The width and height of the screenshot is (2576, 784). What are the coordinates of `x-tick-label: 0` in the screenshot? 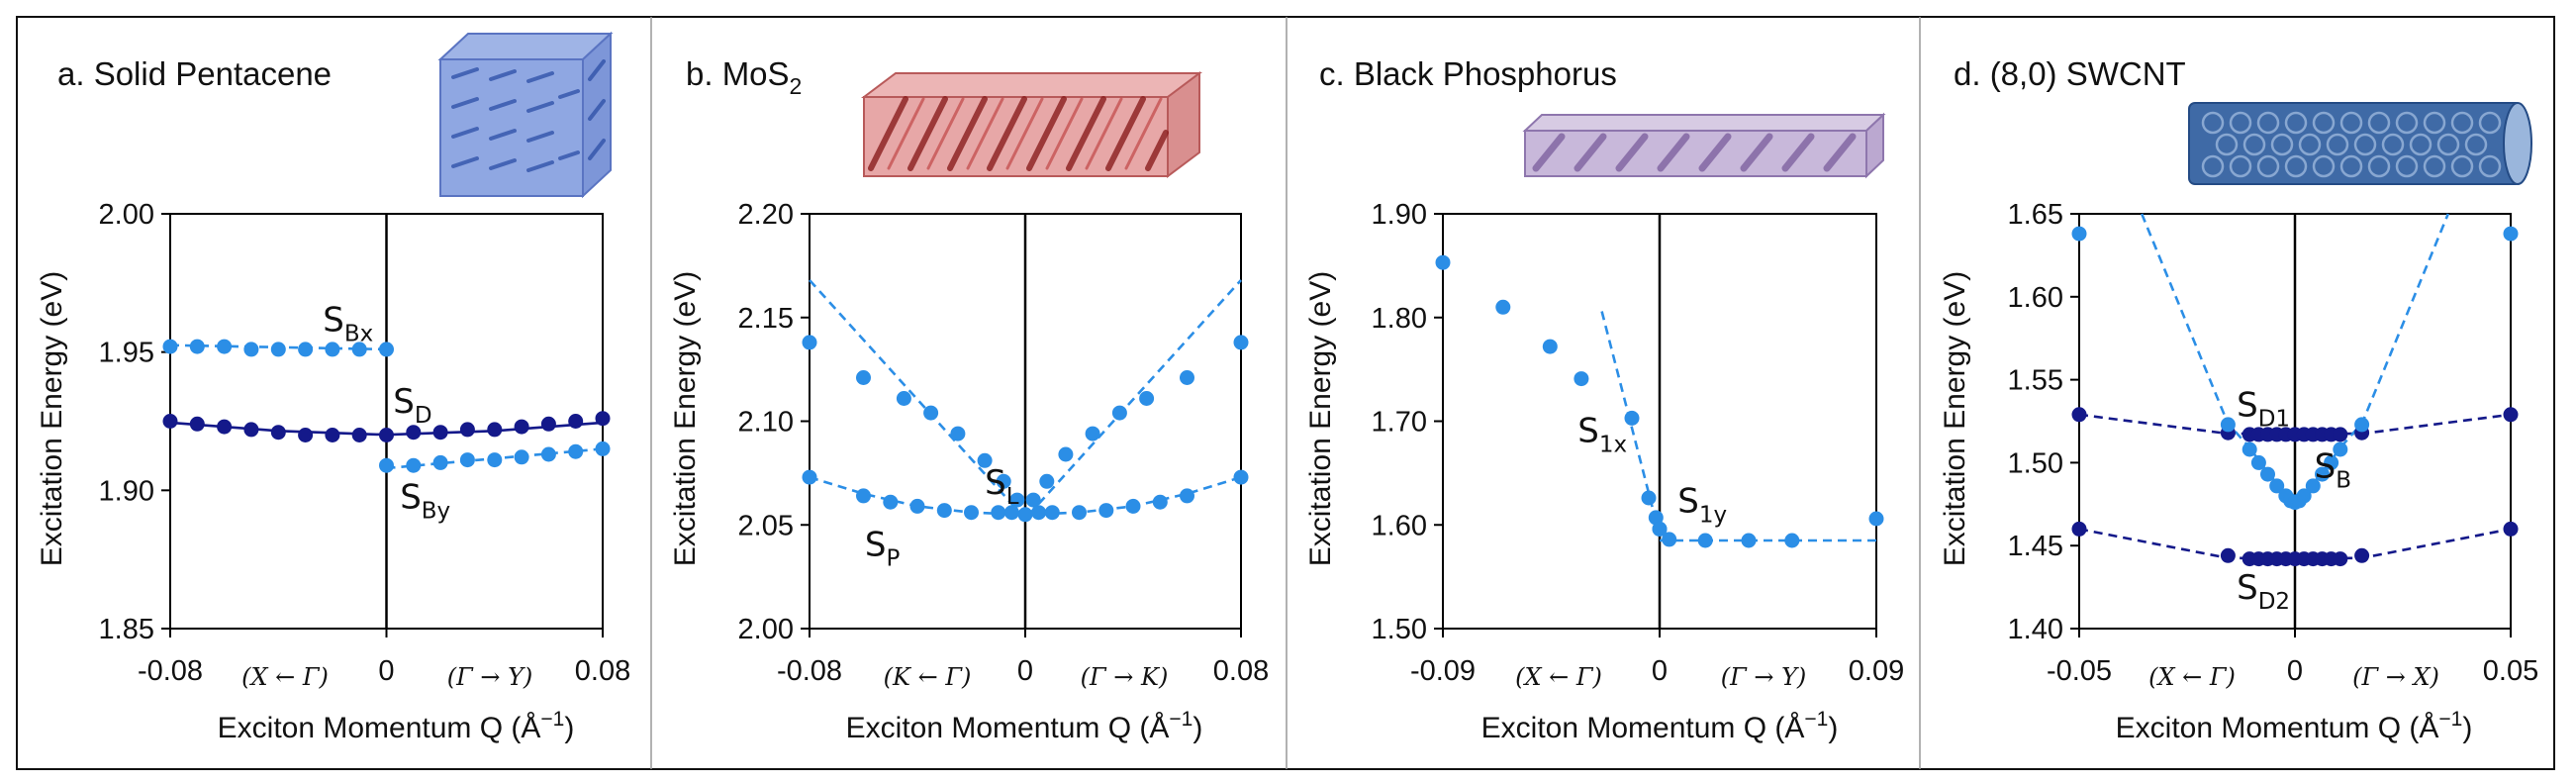 It's located at (386, 671).